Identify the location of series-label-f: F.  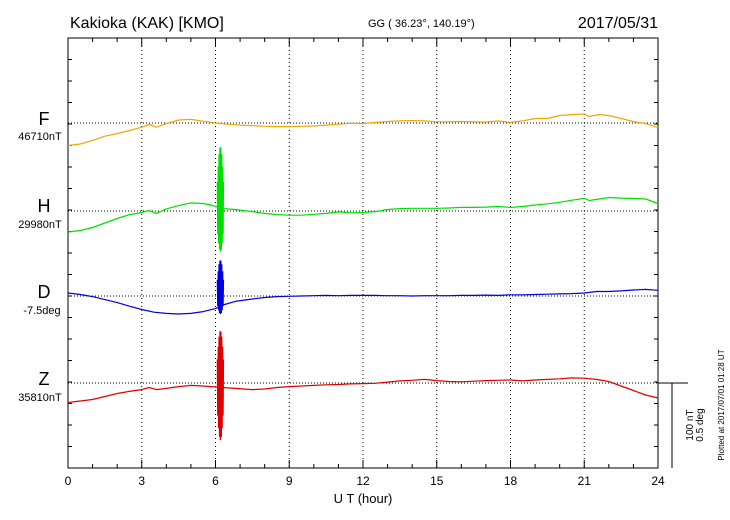
(44, 119).